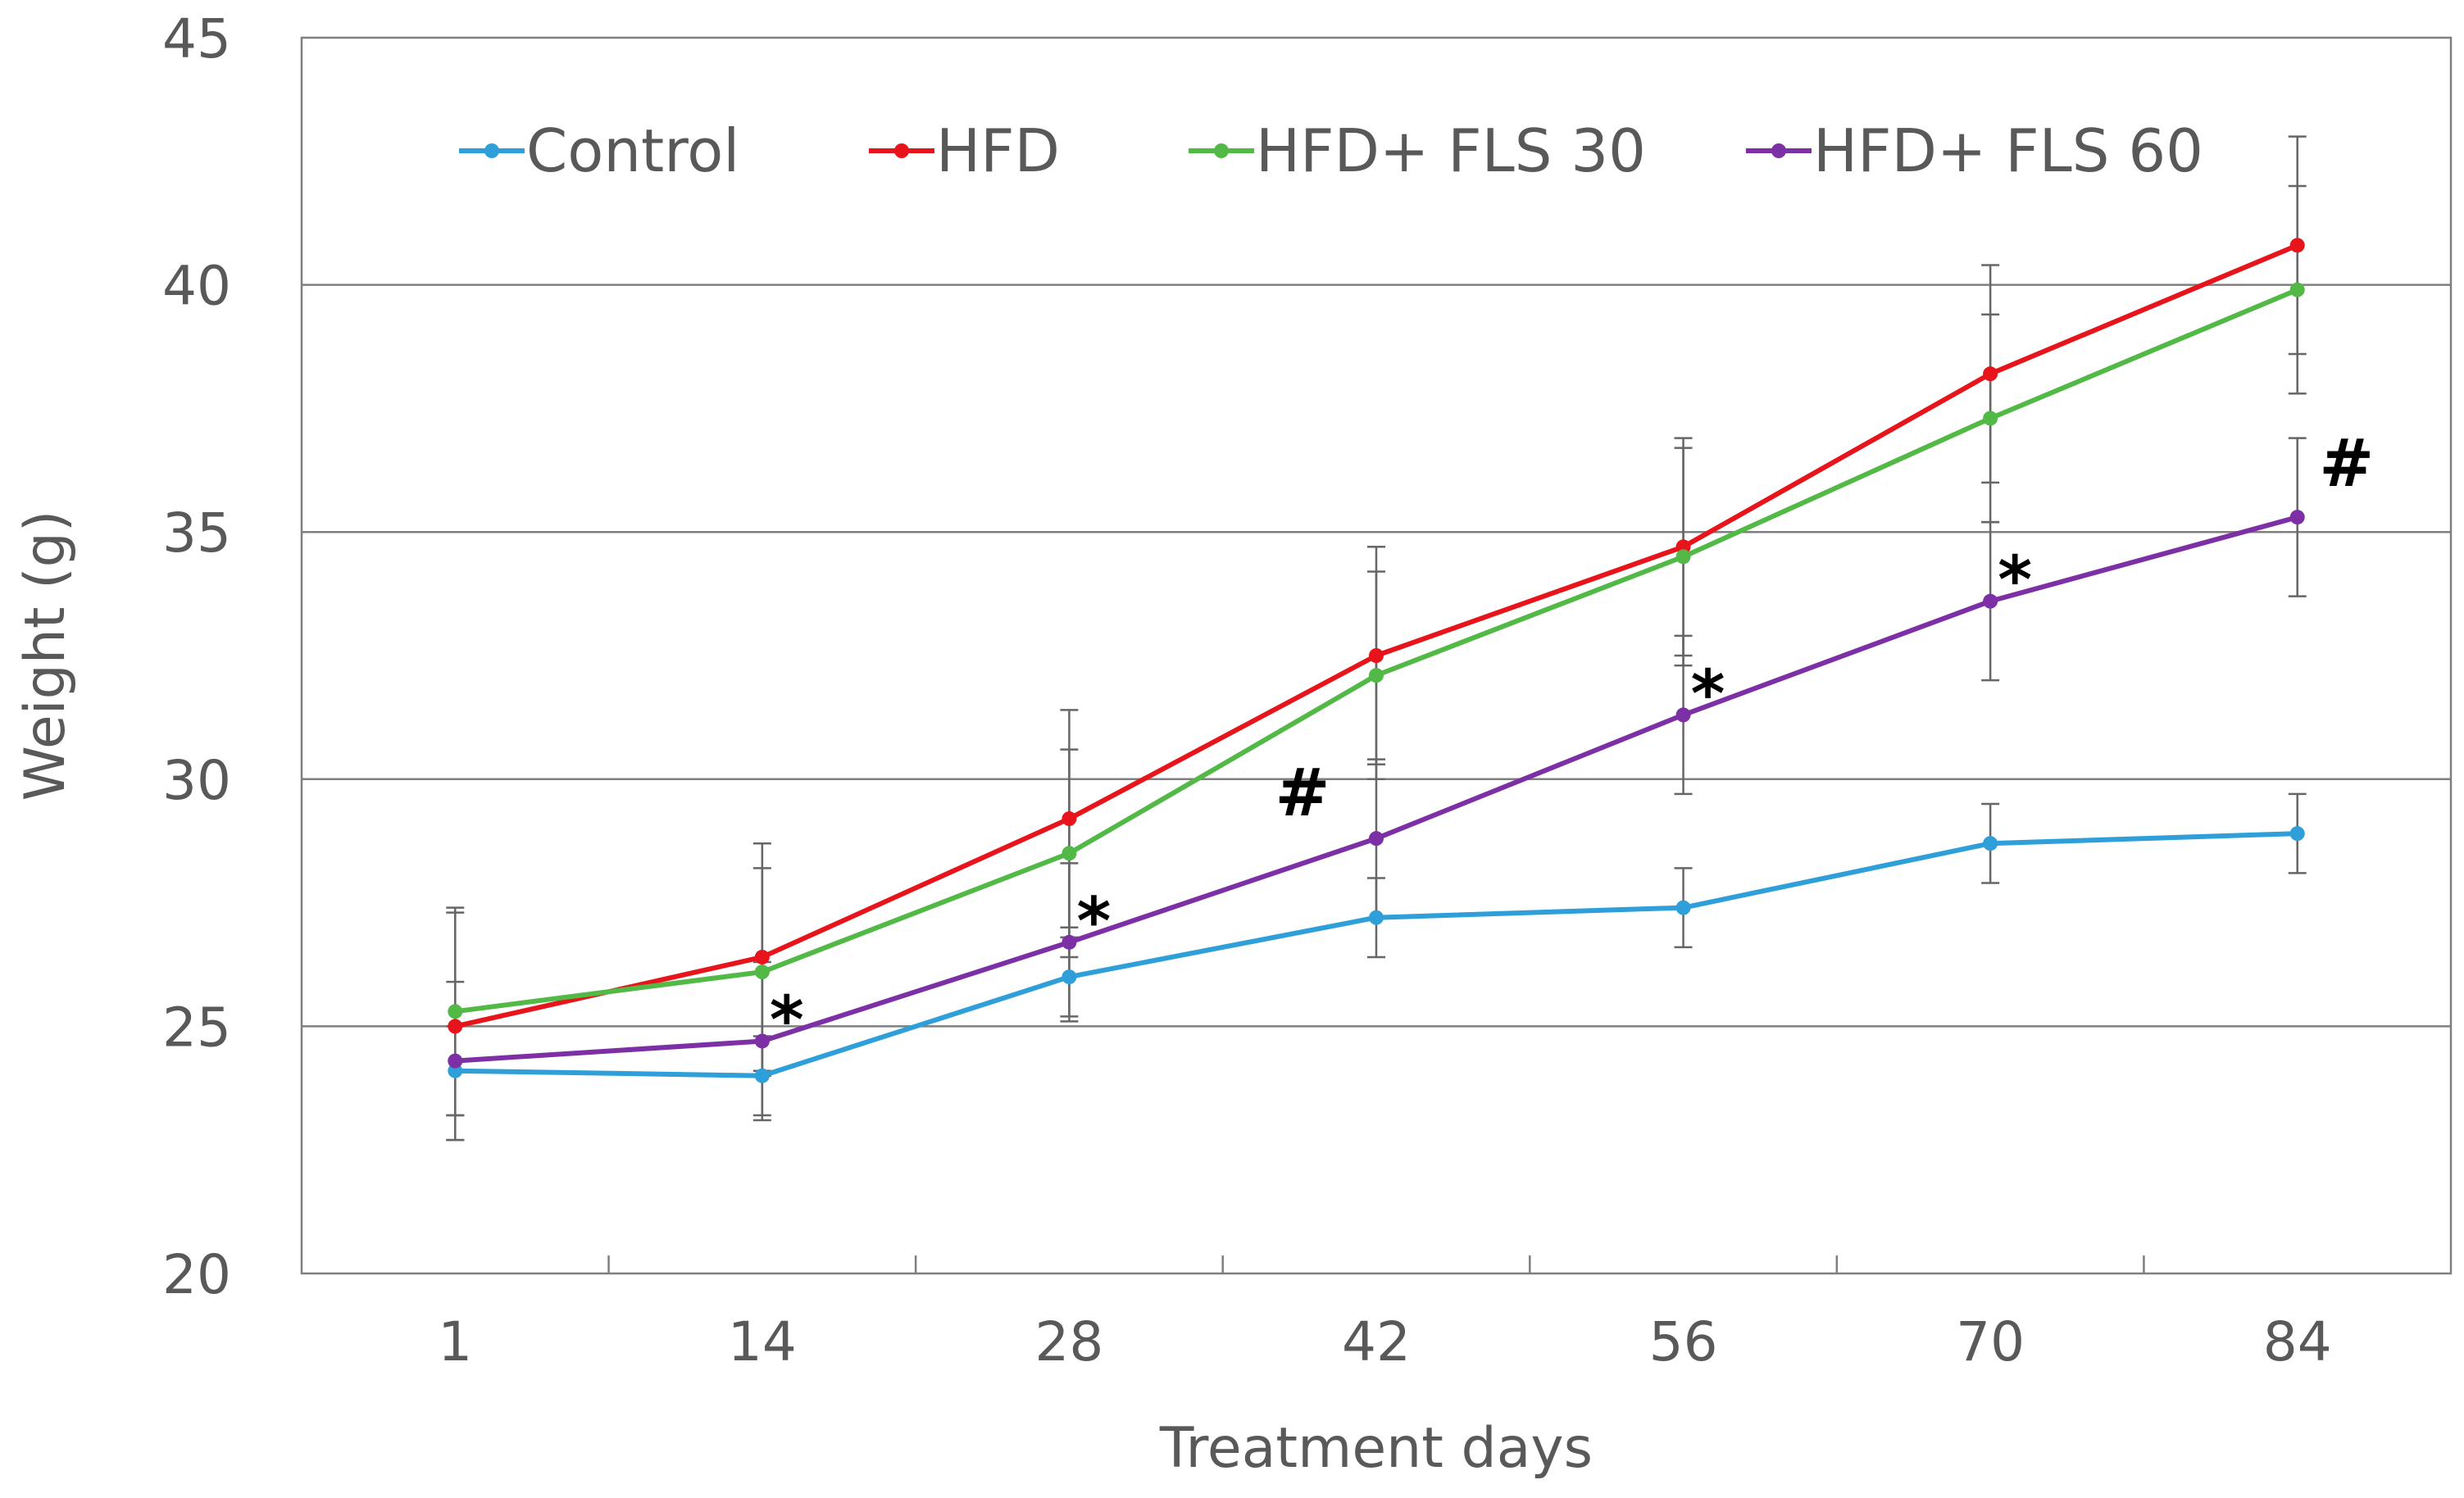 This screenshot has width=2464, height=1498. I want to click on x-tick-label: 28, so click(1068, 1341).